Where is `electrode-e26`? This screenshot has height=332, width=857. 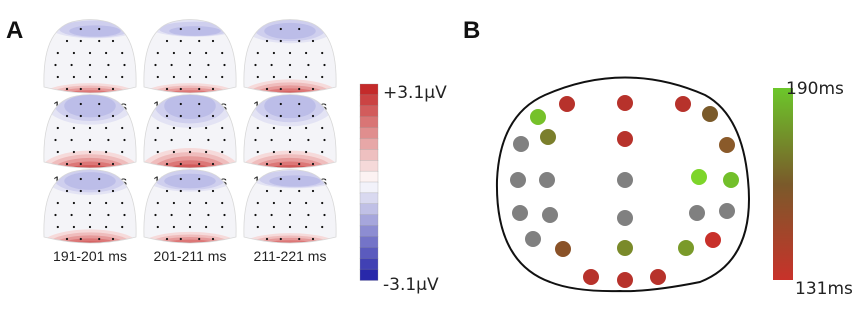
electrode-e26 is located at coordinates (625, 280).